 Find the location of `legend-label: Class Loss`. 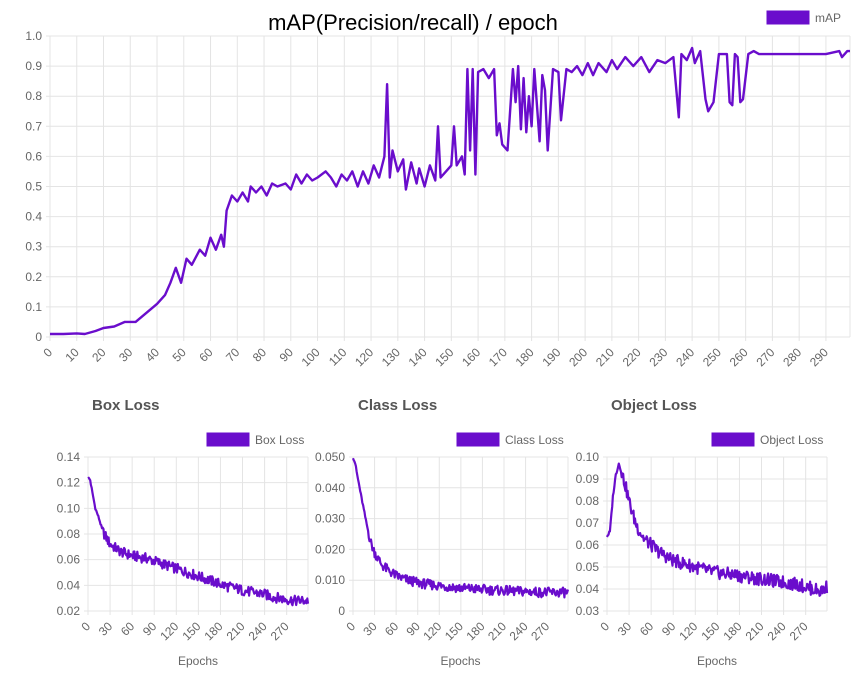

legend-label: Class Loss is located at coordinates (534, 440).